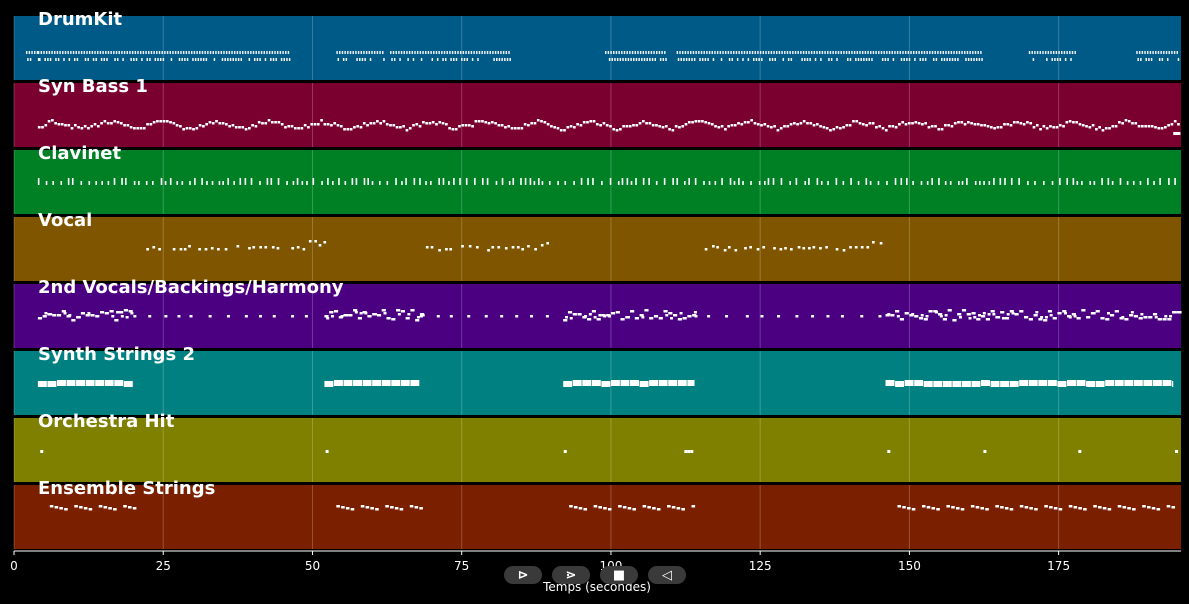 The image size is (1189, 604). Describe the element at coordinates (79, 153) in the screenshot. I see `track-name: Clavinet` at that location.